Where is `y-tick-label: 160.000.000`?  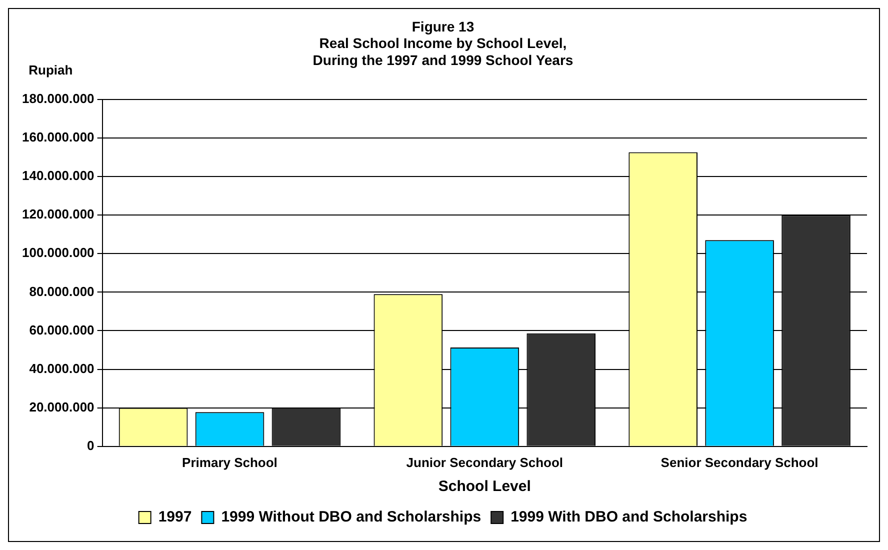 y-tick-label: 160.000.000 is located at coordinates (58, 137).